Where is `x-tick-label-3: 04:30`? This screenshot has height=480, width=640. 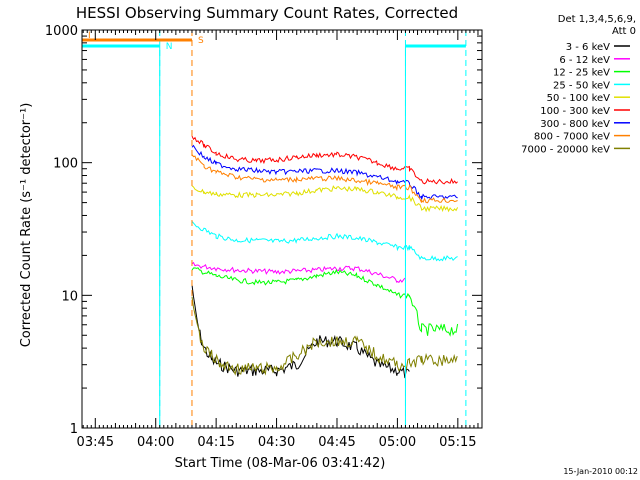
x-tick-label-3: 04:30 is located at coordinates (276, 442).